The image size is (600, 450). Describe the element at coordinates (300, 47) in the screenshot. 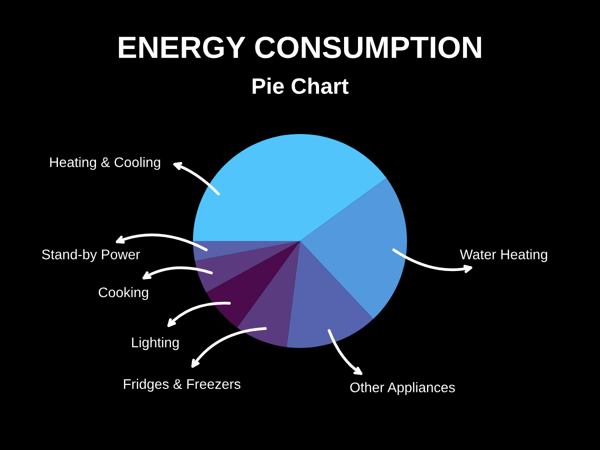

I see `chart-title: ENERGY CONSUMPTION` at that location.